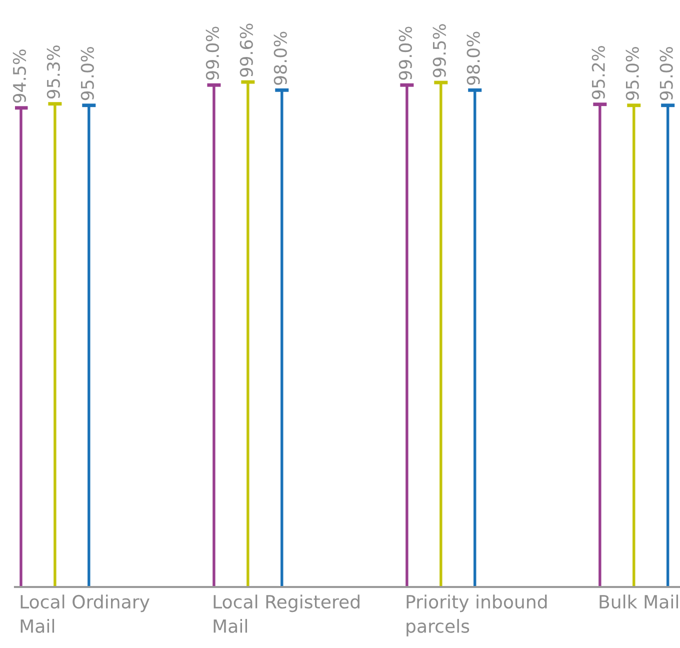 Image resolution: width=680 pixels, height=648 pixels. I want to click on data-label: 94.5%, so click(19, 76).